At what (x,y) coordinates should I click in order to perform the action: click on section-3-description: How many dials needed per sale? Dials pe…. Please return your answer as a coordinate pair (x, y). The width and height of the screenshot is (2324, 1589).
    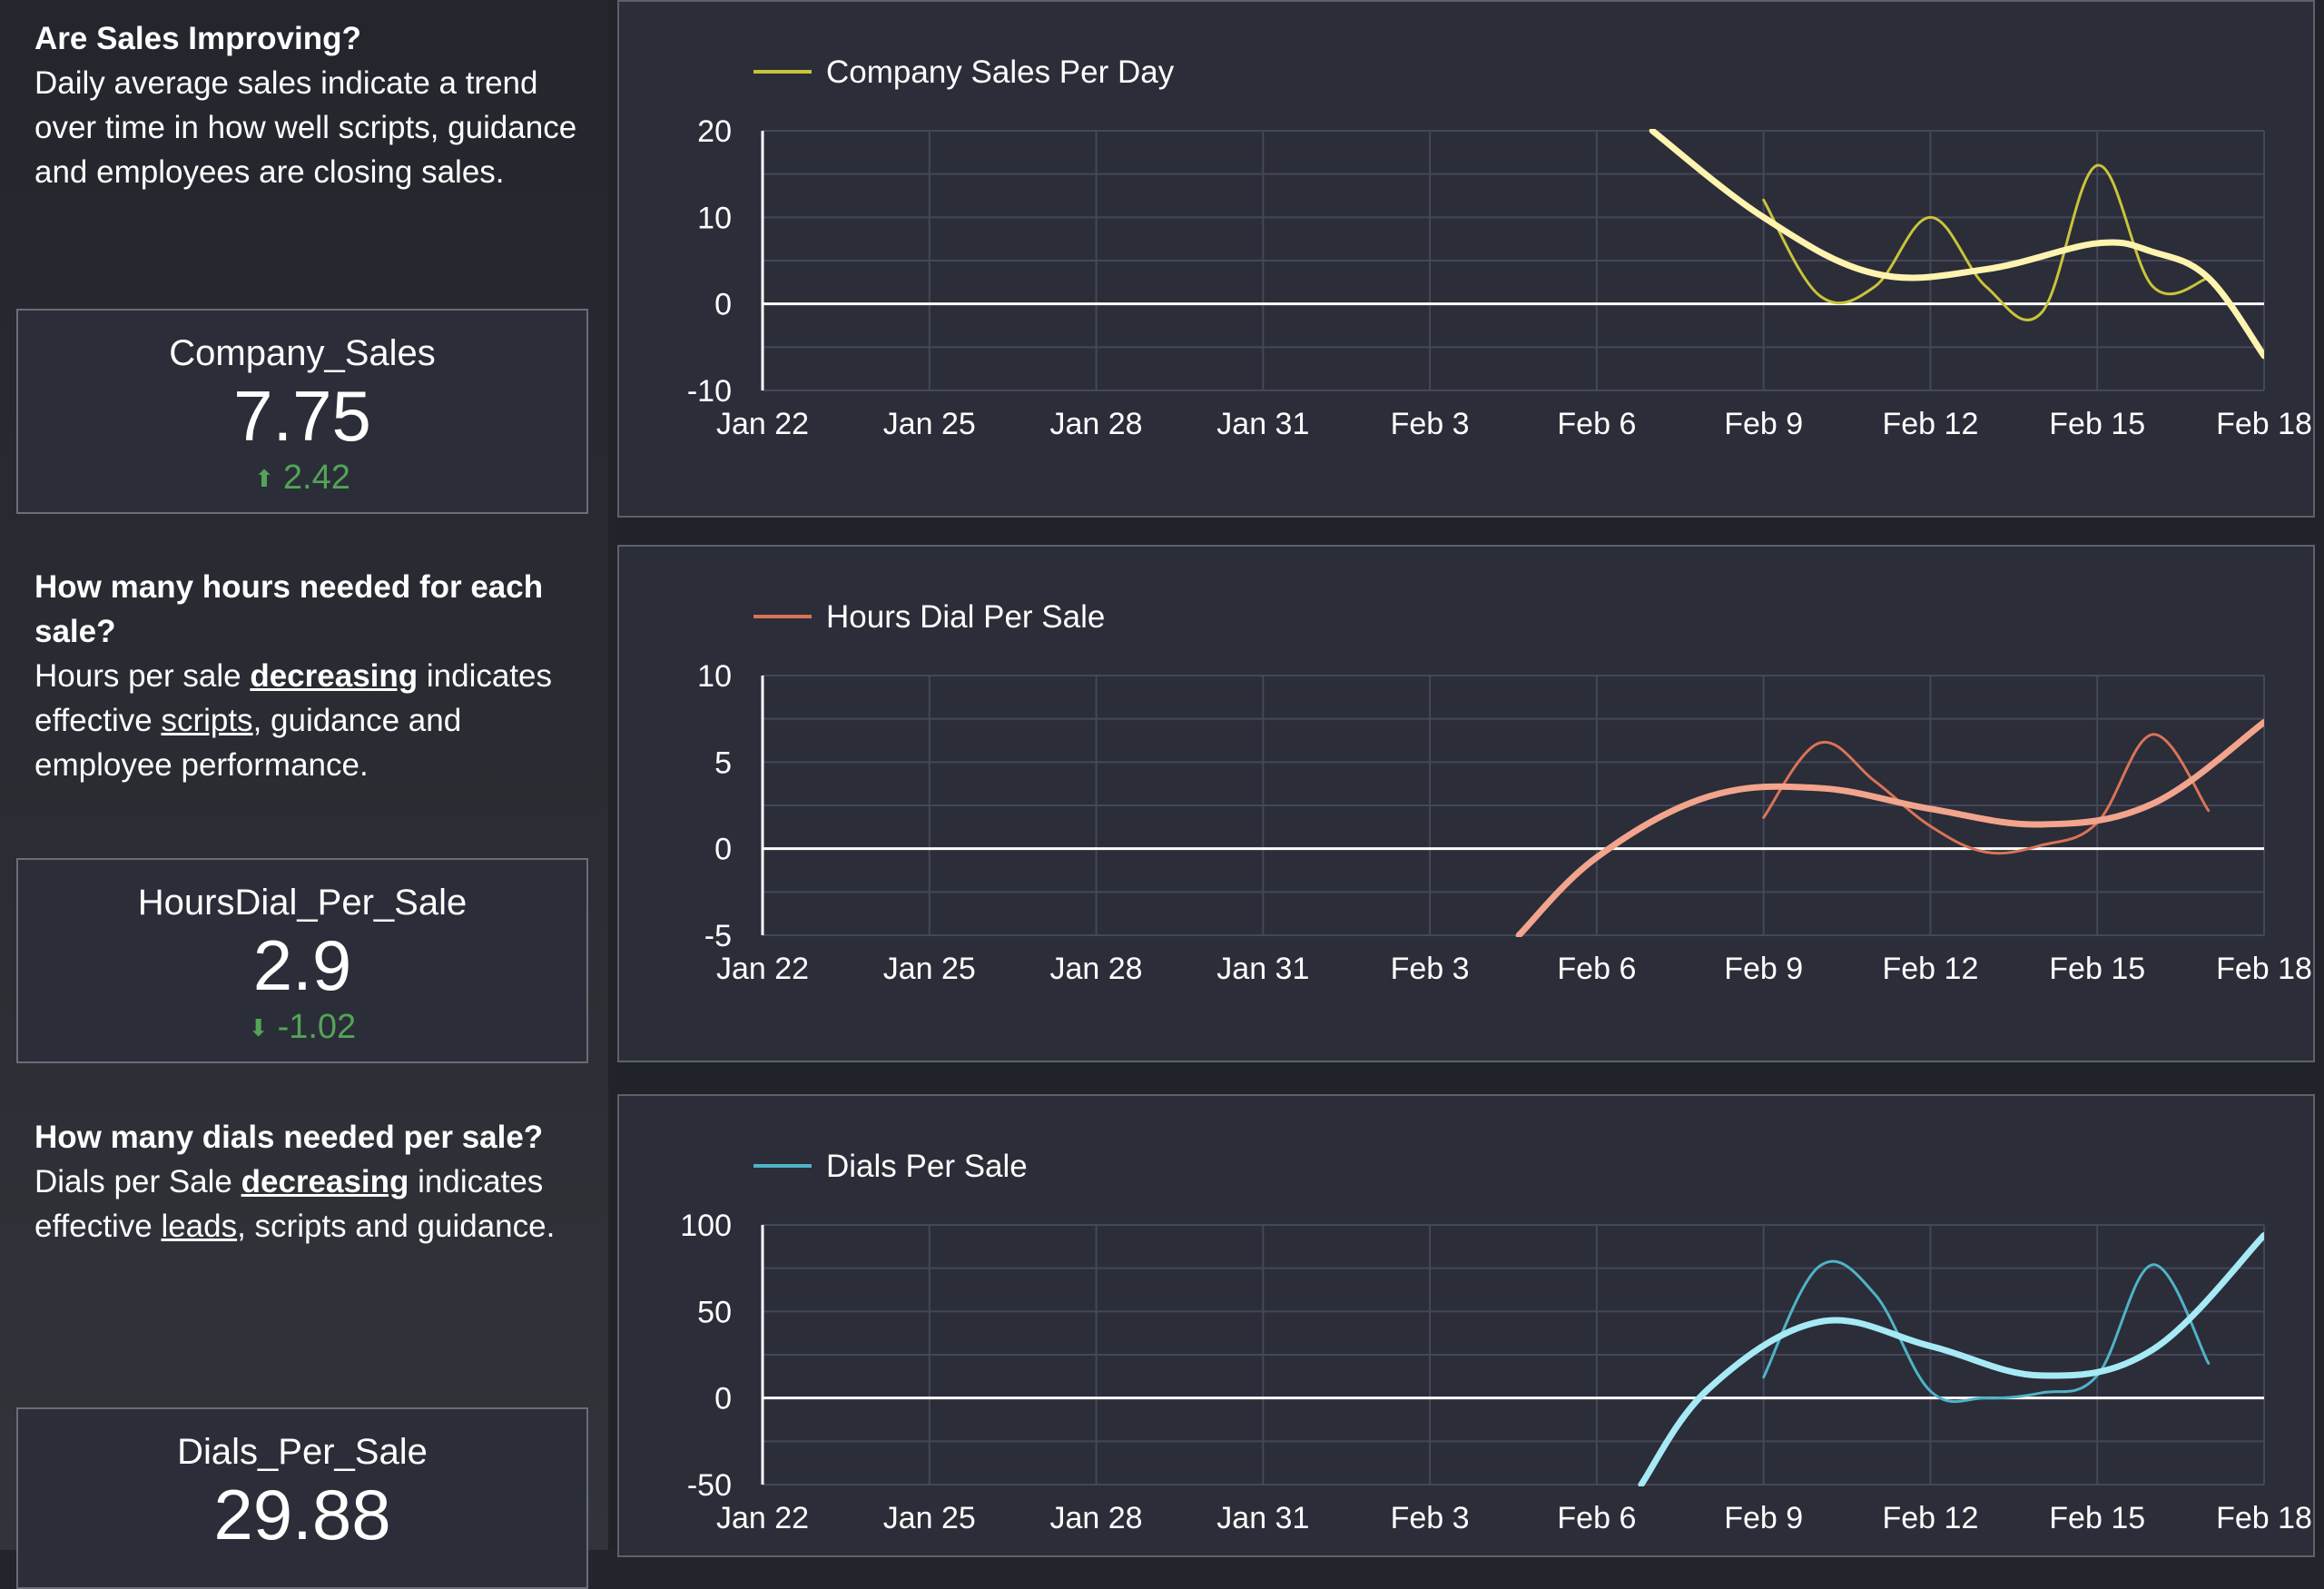
    Looking at the image, I should click on (306, 1181).